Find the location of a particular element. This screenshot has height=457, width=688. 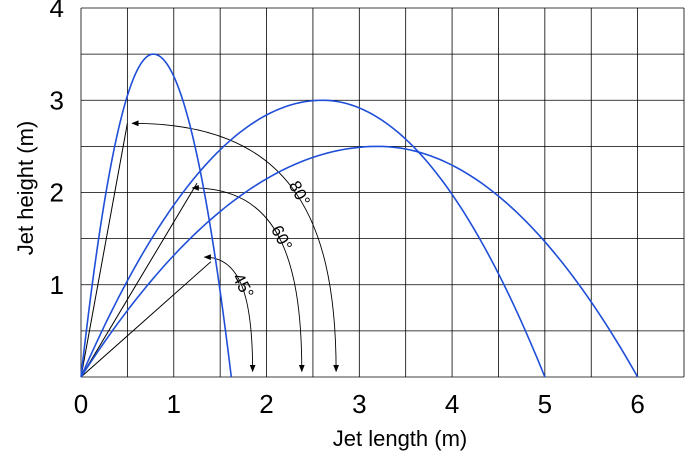

x-tick-label: 4 is located at coordinates (452, 404).